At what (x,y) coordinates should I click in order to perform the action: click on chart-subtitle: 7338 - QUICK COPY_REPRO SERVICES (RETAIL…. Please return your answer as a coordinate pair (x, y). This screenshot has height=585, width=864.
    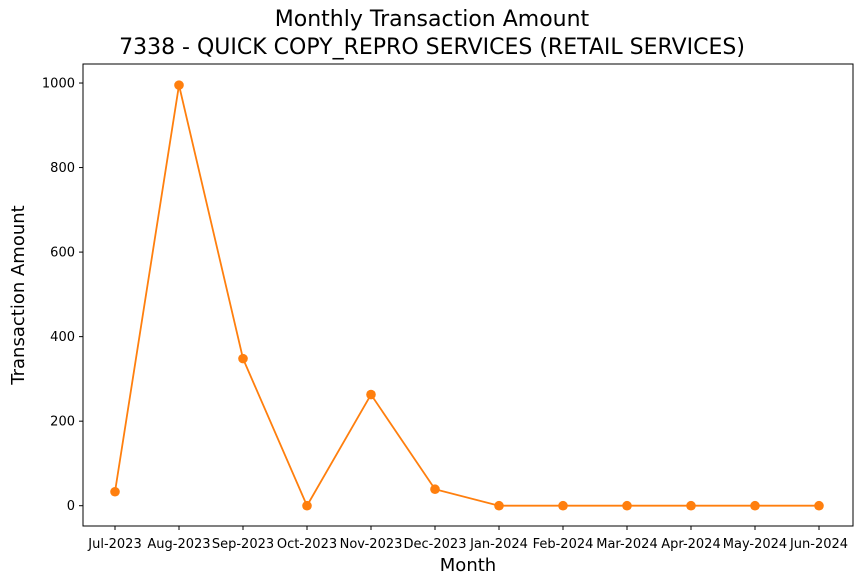
    Looking at the image, I should click on (432, 47).